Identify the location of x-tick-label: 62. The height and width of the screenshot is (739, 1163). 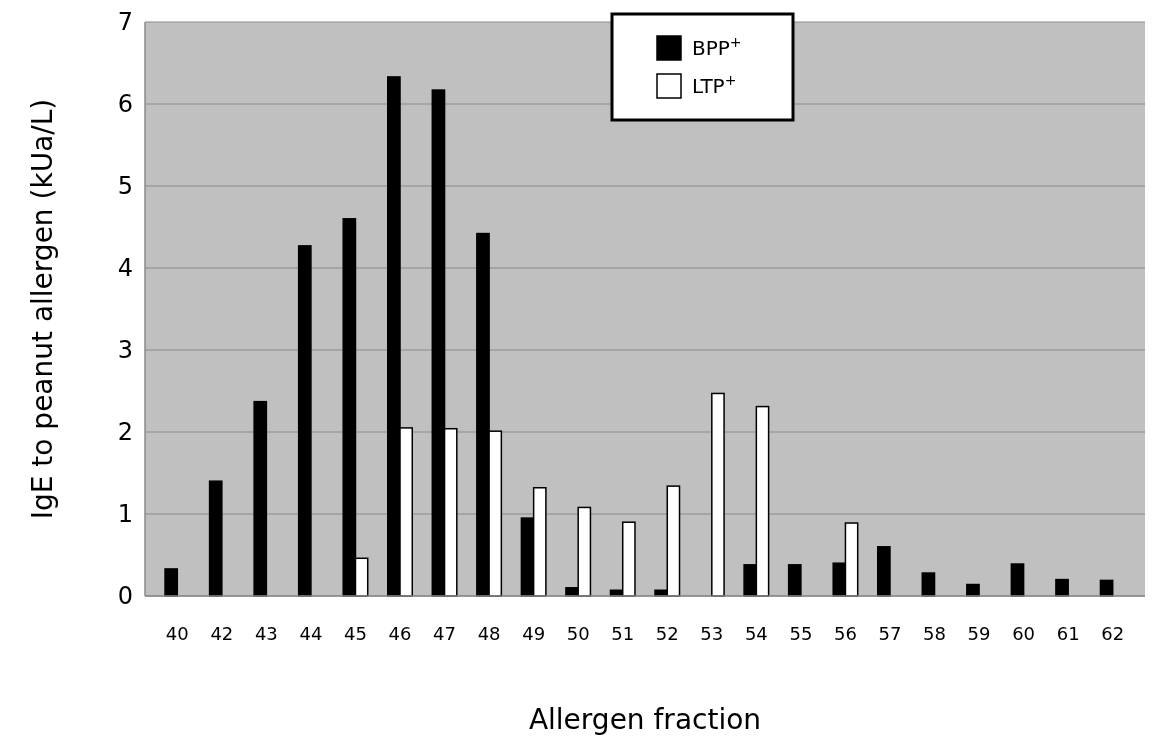
(1113, 633).